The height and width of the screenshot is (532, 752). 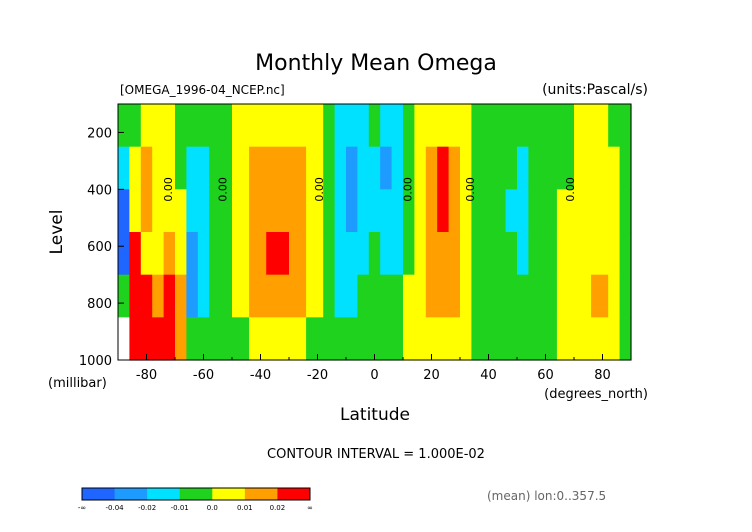 What do you see at coordinates (319, 189) in the screenshot?
I see `zero-contour-label-2: 0.00` at bounding box center [319, 189].